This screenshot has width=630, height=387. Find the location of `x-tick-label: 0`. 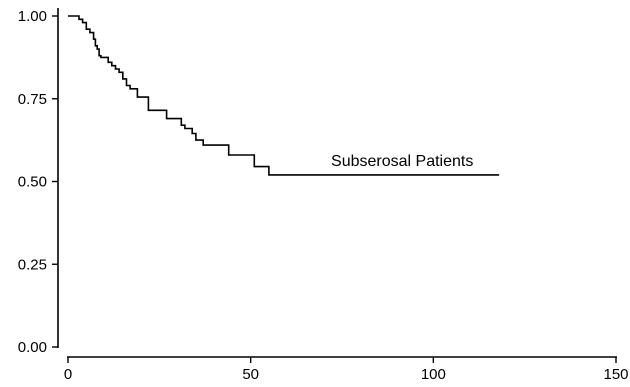

x-tick-label: 0 is located at coordinates (68, 374).